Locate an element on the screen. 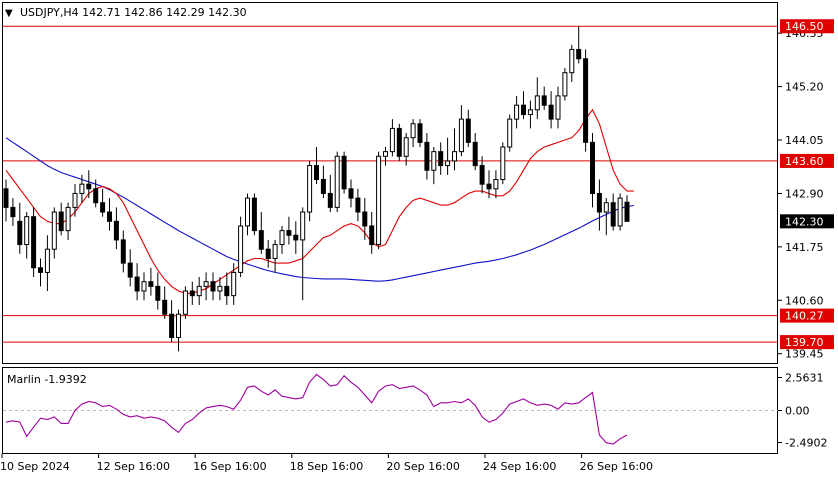 Image resolution: width=838 pixels, height=477 pixels. indicator-label: Marlin -1.9392 is located at coordinates (47, 379).